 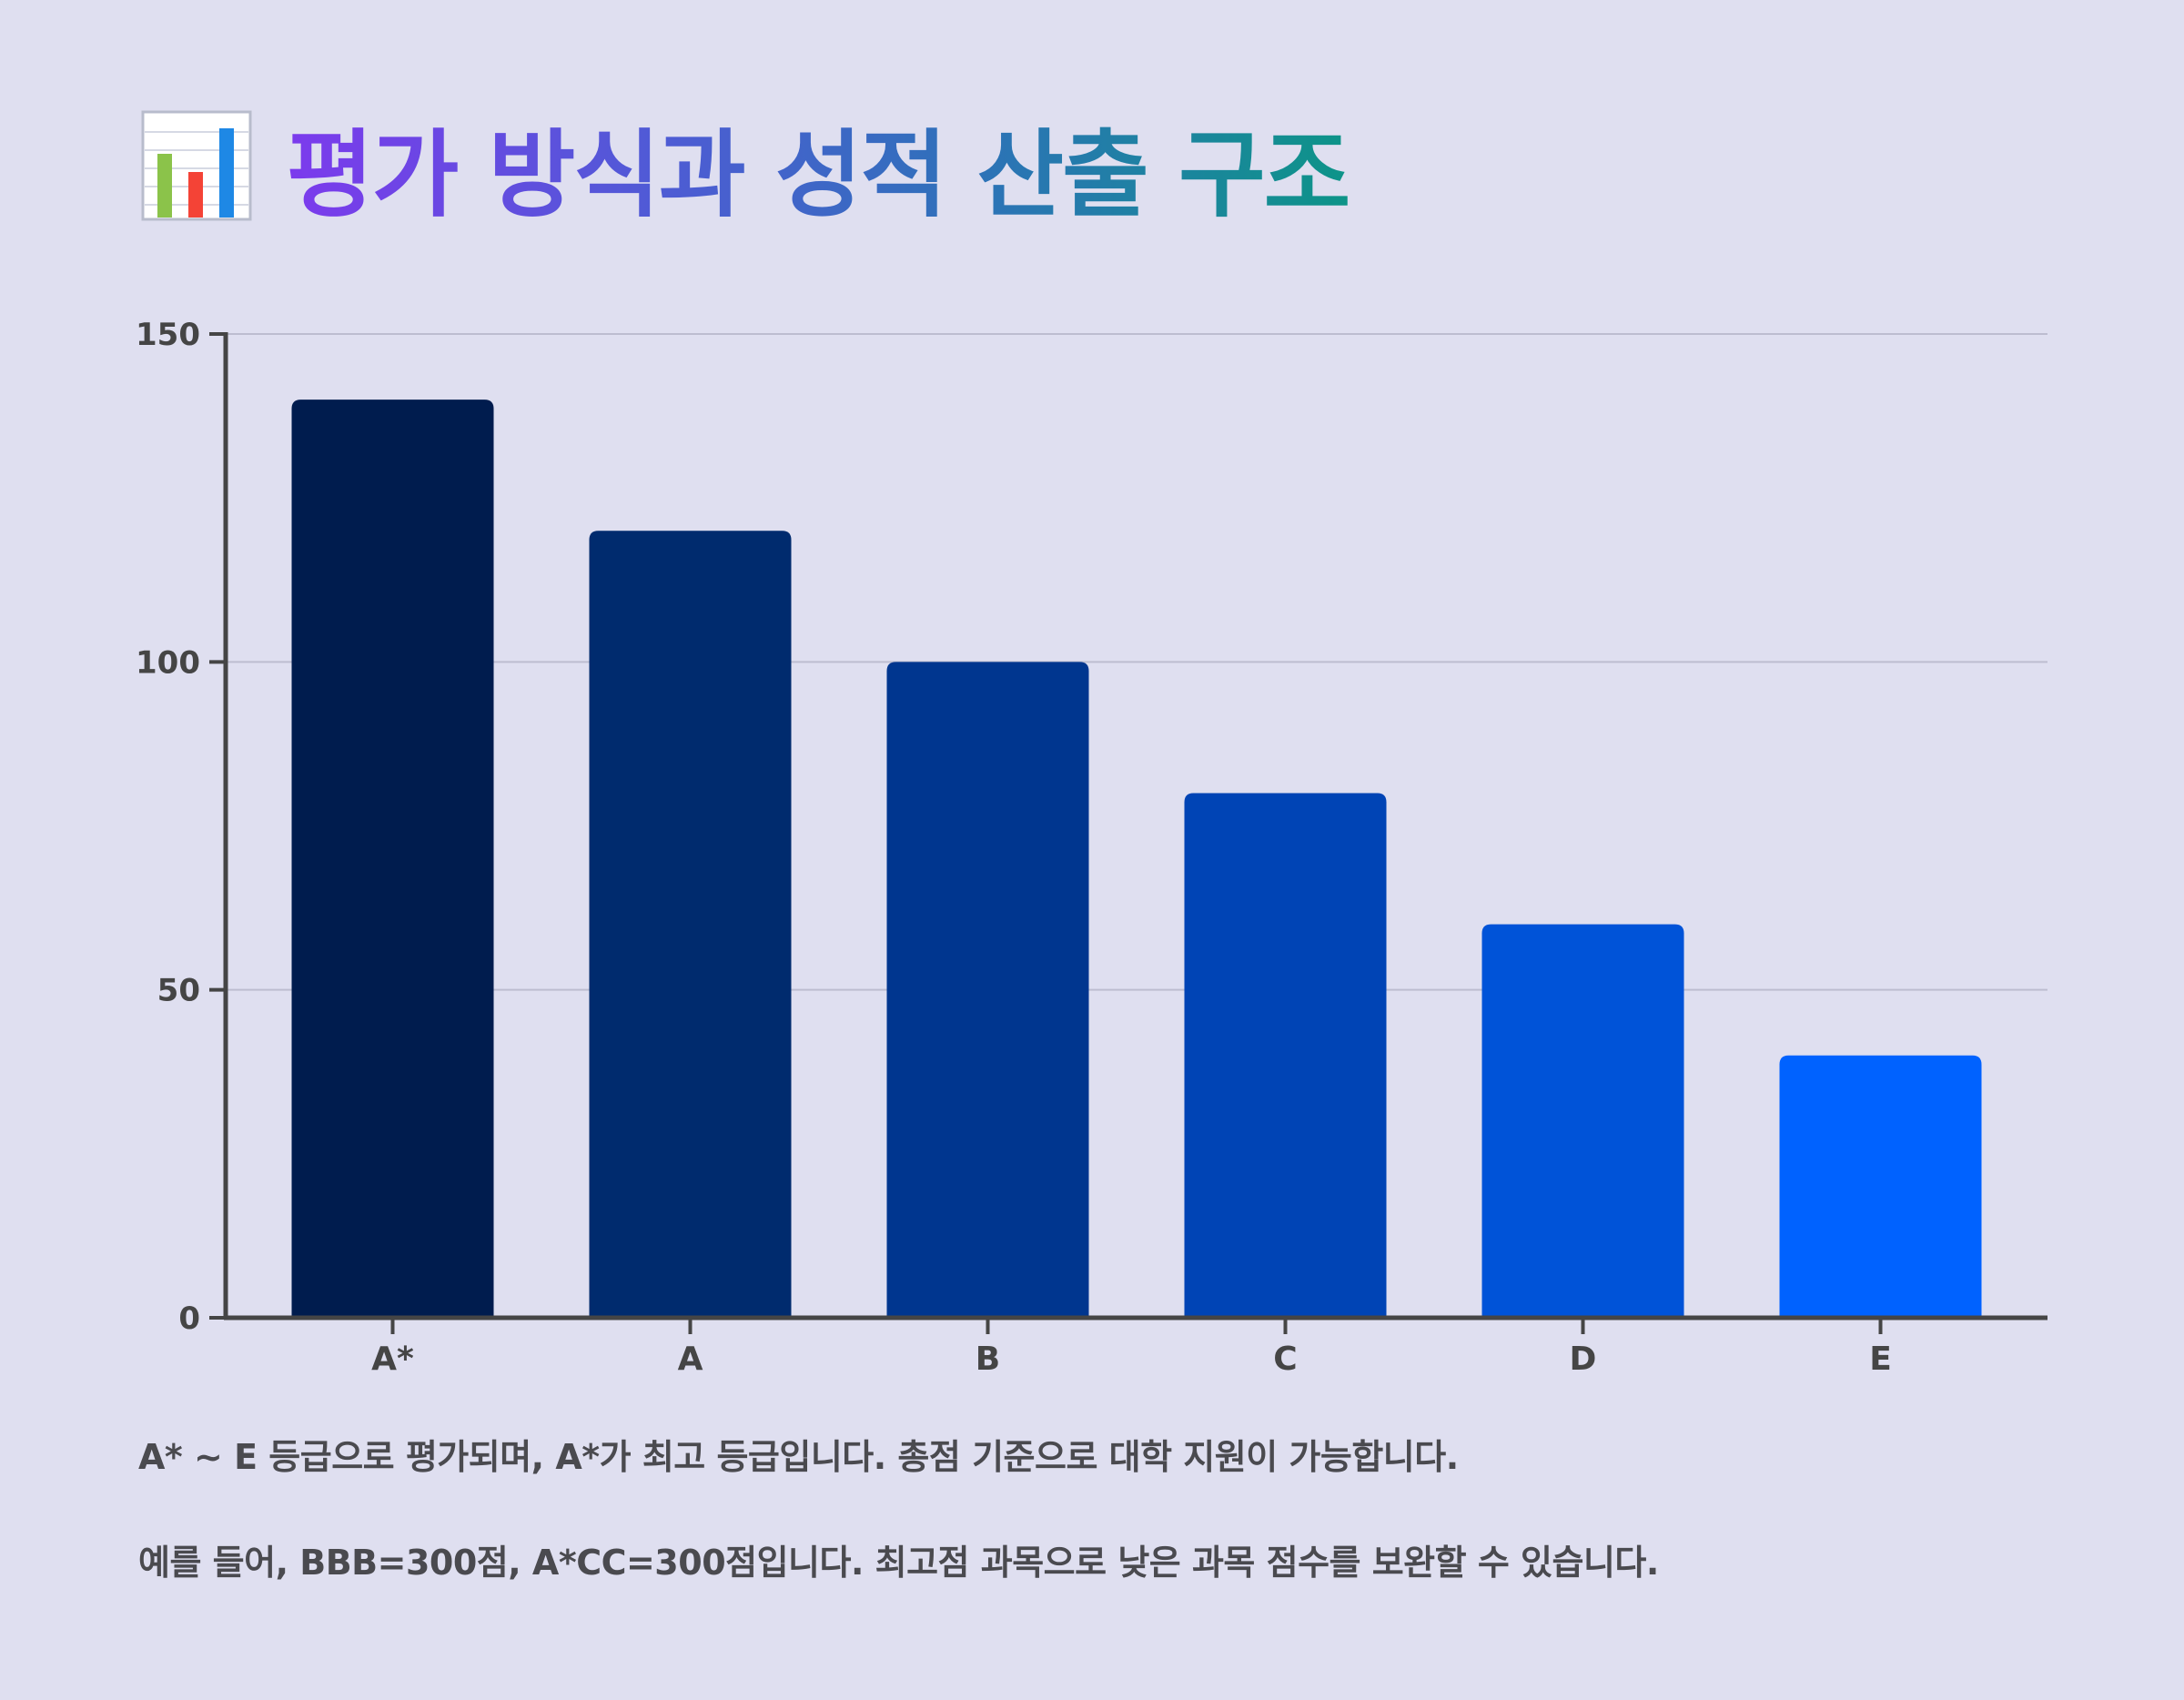 I want to click on bar-D, so click(x=1583, y=1121).